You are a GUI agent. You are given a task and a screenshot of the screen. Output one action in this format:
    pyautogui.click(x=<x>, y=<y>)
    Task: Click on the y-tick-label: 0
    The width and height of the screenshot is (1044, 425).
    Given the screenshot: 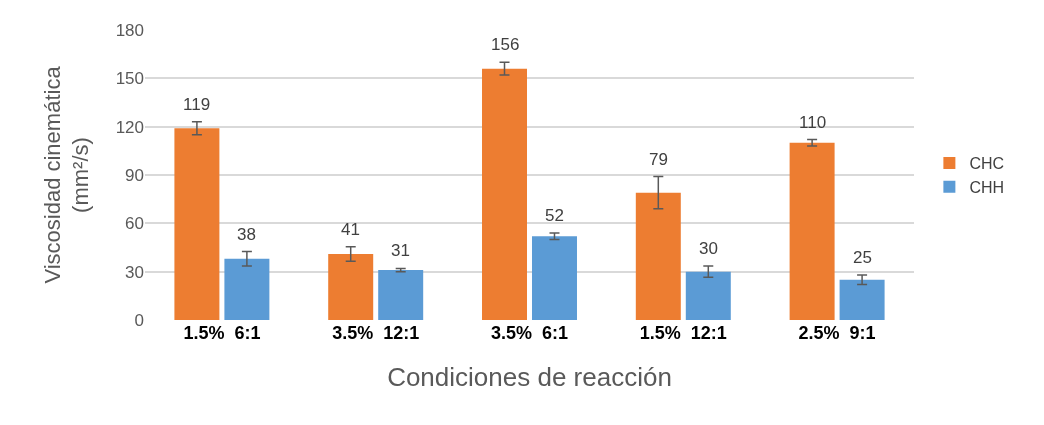 What is the action you would take?
    pyautogui.click(x=139, y=320)
    